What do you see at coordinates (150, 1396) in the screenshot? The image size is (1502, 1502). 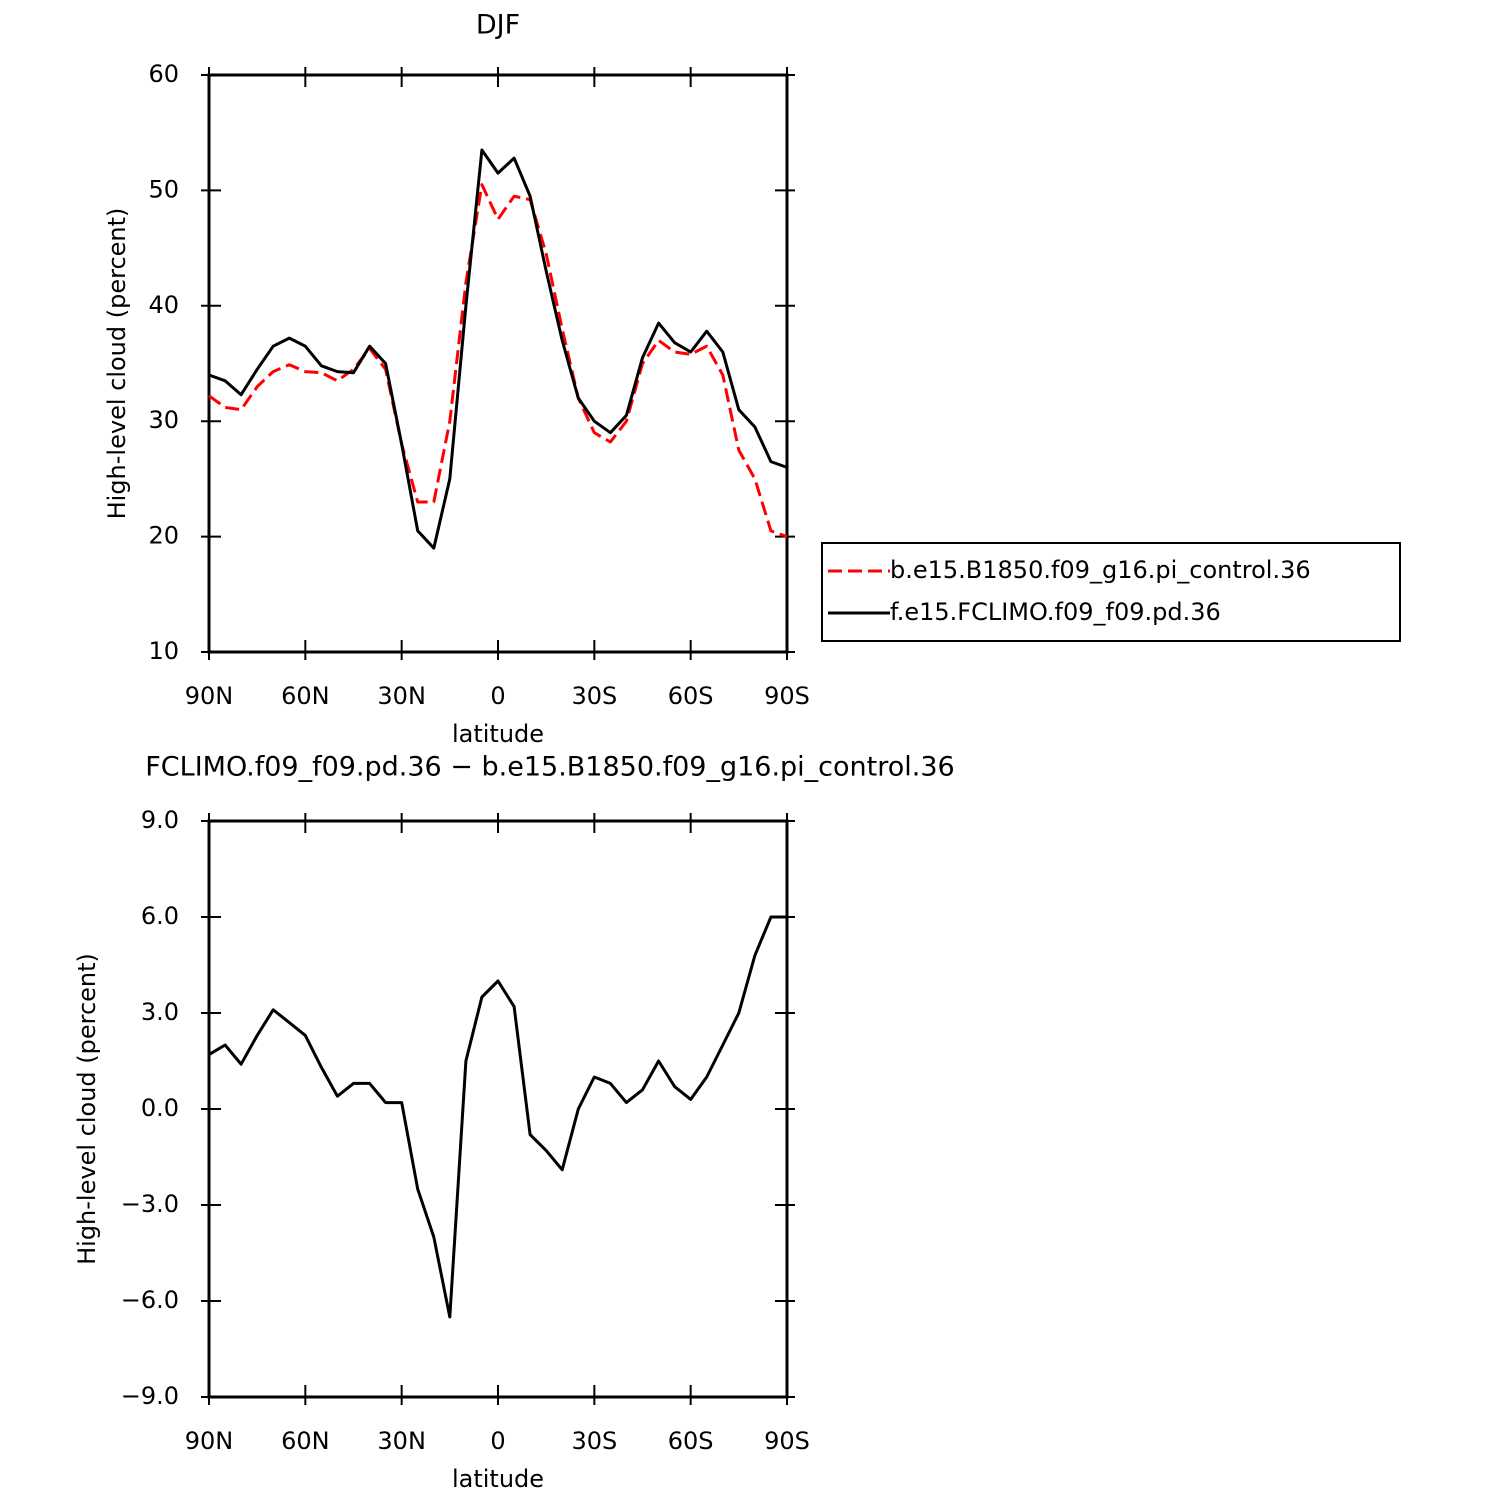 I see `y-tick-label: −9.0` at bounding box center [150, 1396].